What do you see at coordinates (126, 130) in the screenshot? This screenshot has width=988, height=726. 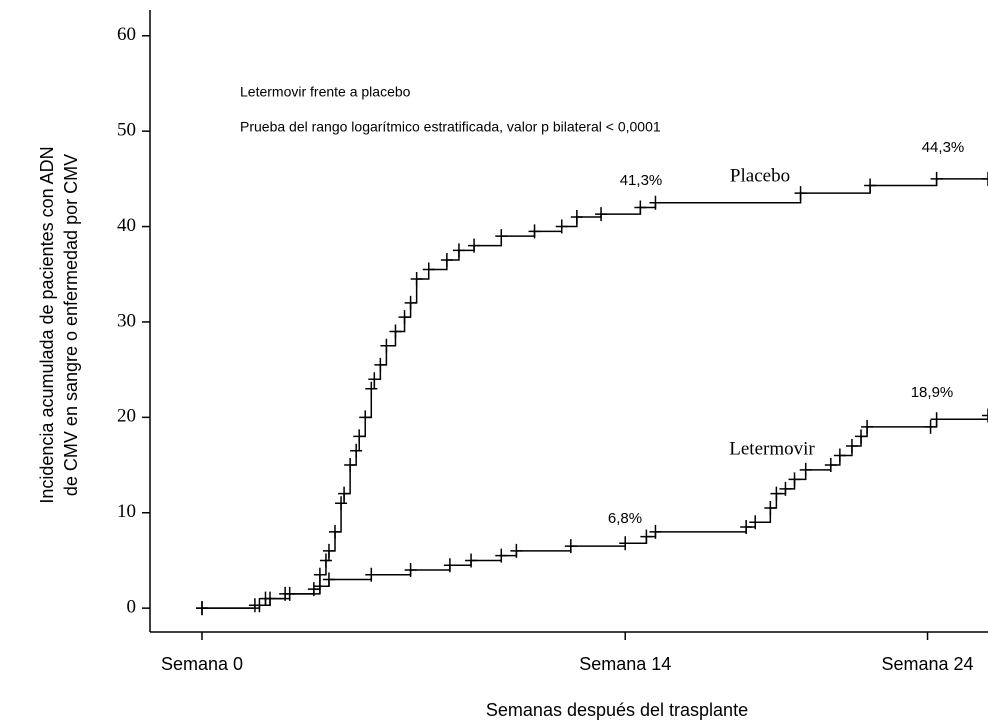 I see `y-tick-label: 50` at bounding box center [126, 130].